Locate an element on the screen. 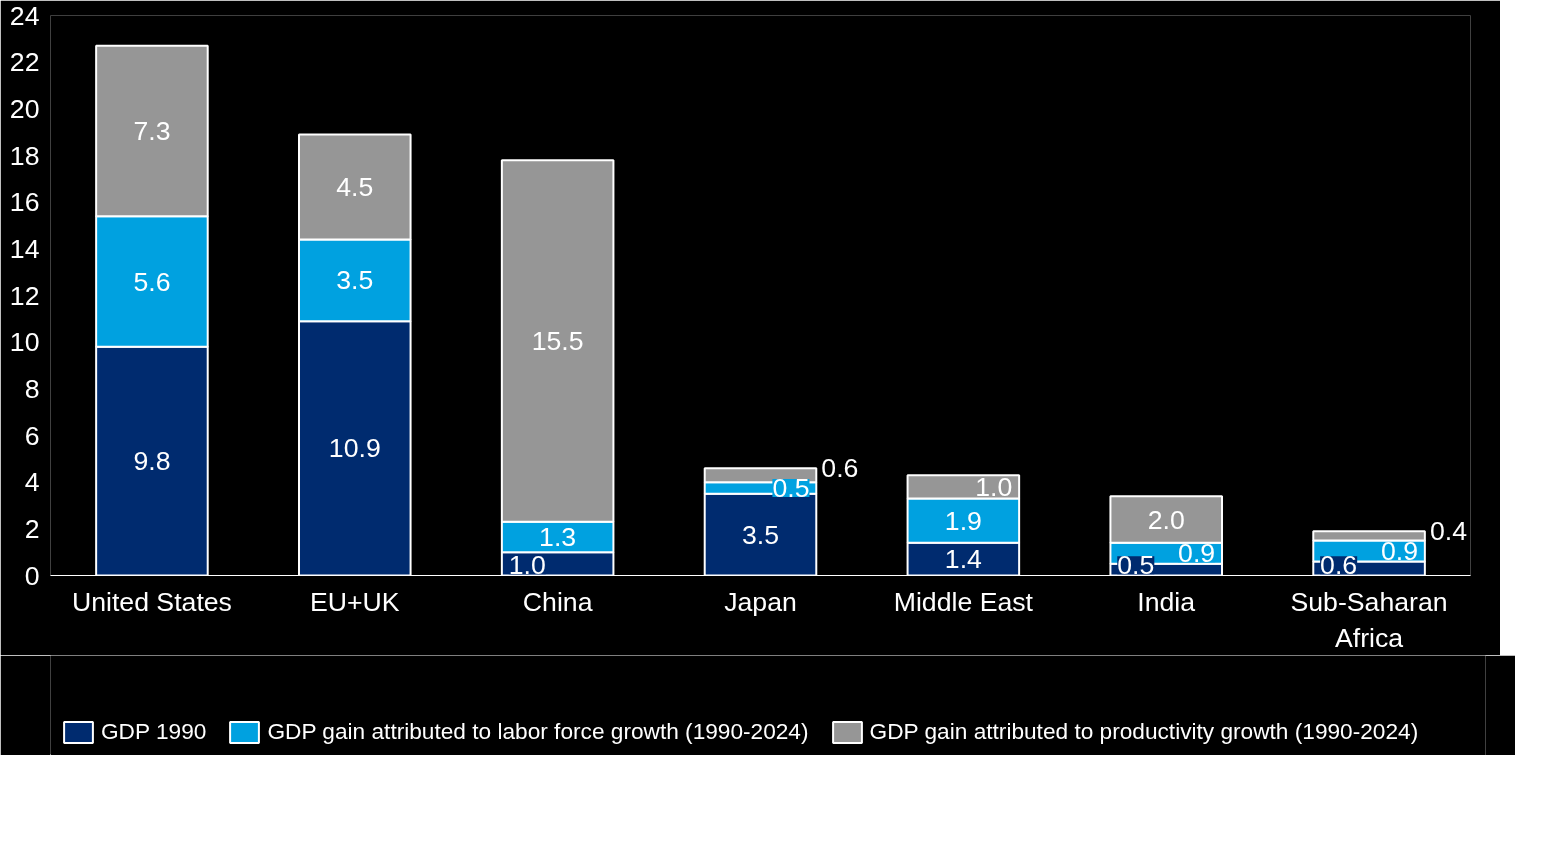  x-tick-label: Japan is located at coordinates (760, 601).